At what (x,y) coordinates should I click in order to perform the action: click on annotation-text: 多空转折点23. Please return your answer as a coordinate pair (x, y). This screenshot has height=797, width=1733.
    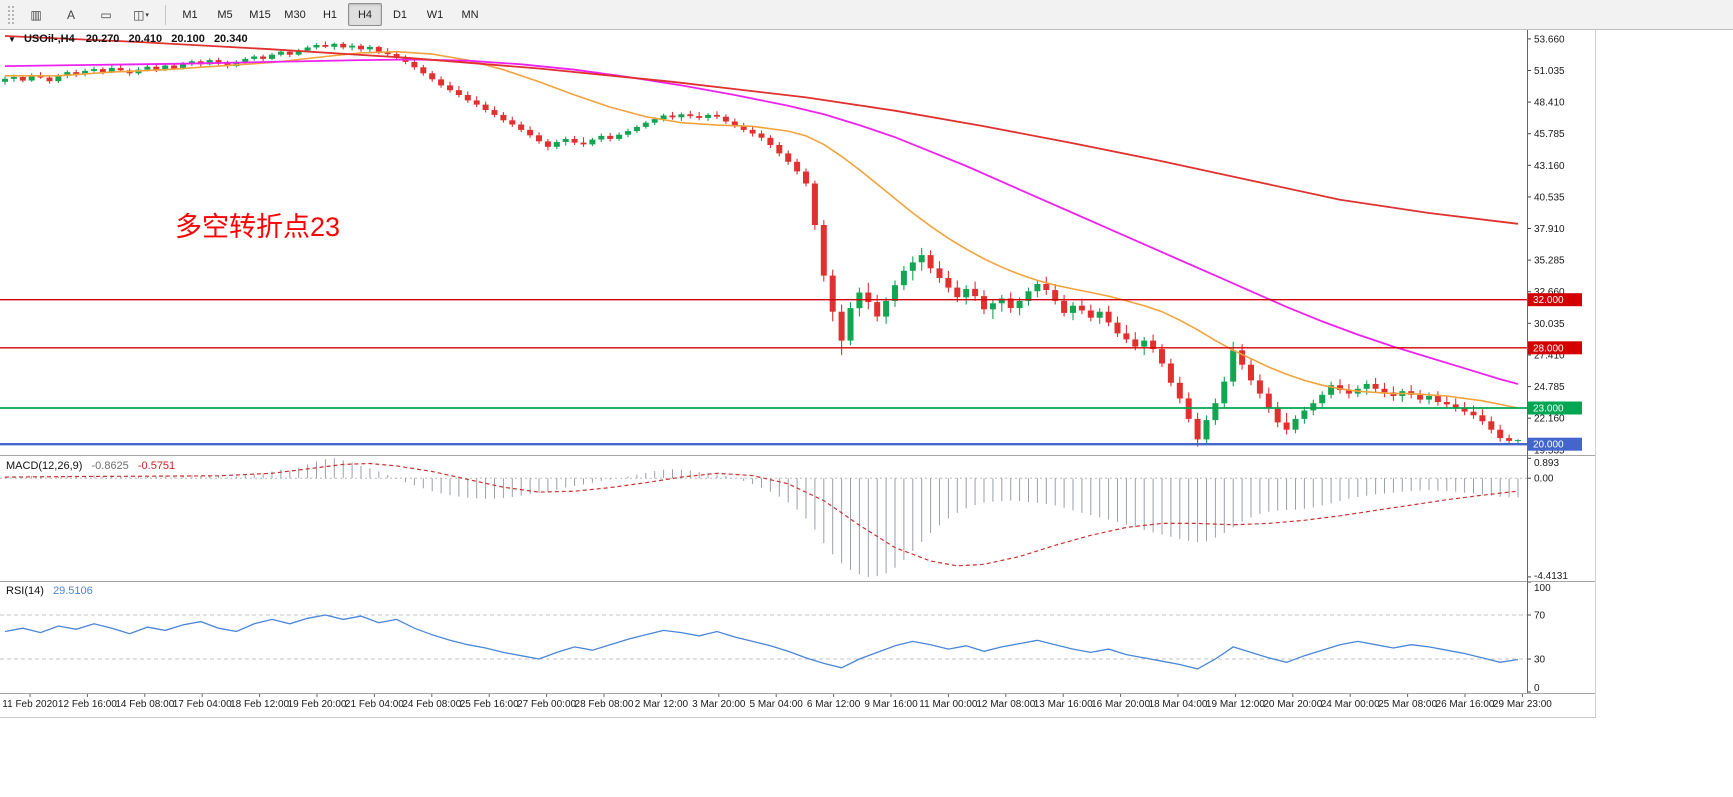
    Looking at the image, I should click on (257, 227).